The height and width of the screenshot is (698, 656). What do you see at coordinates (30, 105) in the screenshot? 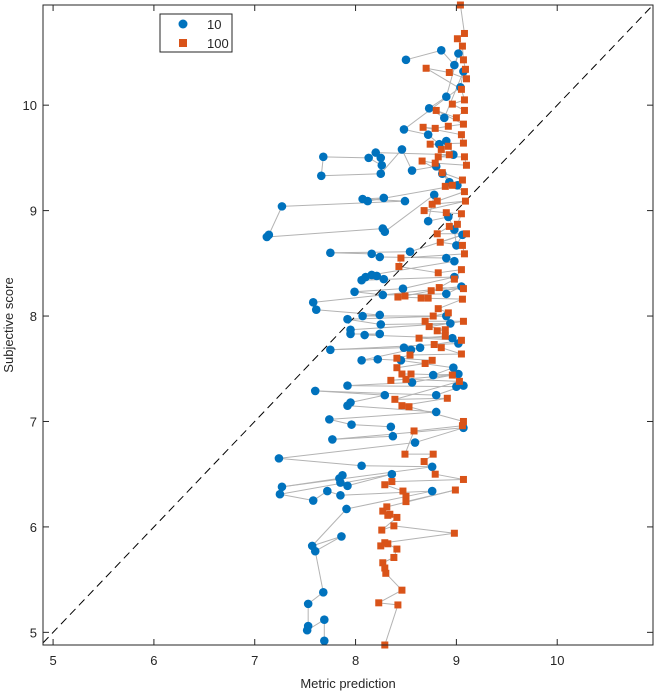
I see `y-tick-label: 10` at bounding box center [30, 105].